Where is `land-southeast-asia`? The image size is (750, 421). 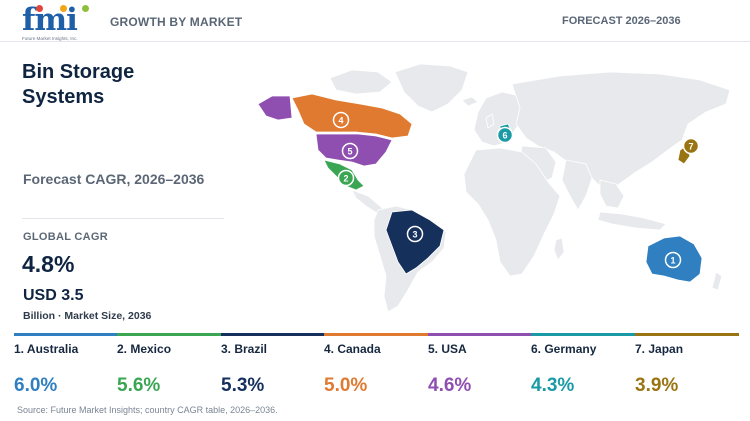
land-southeast-asia is located at coordinates (612, 194).